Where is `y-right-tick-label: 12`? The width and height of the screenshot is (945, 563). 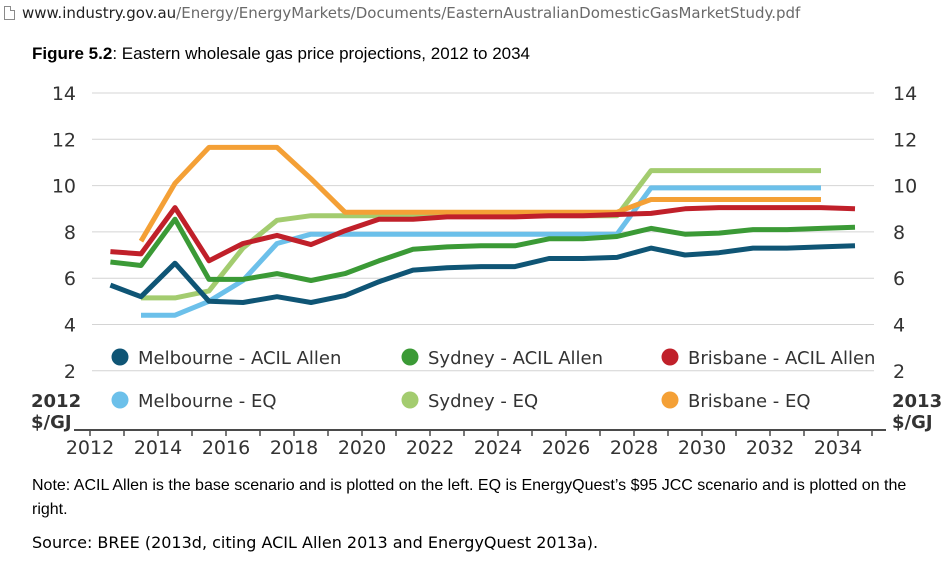
y-right-tick-label: 12 is located at coordinates (905, 140).